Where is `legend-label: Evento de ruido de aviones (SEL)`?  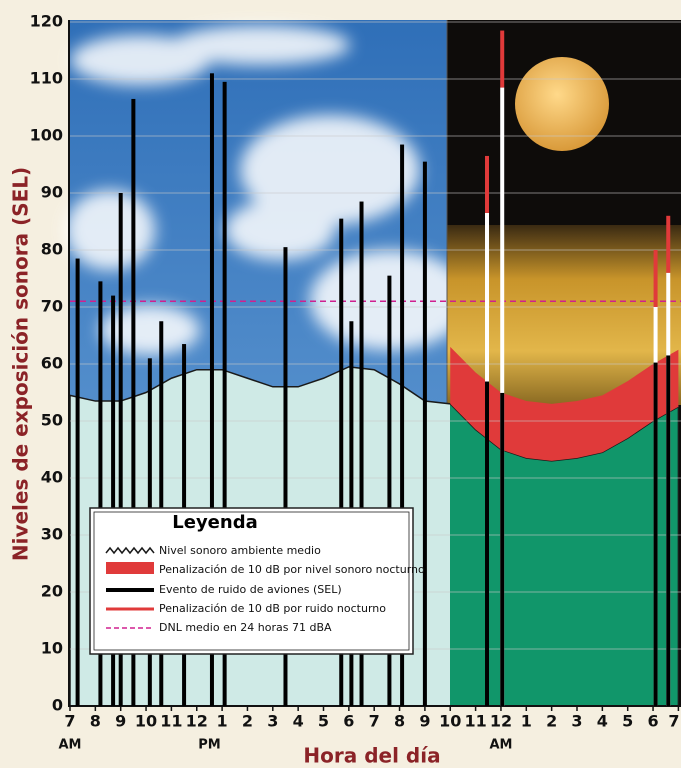 legend-label: Evento de ruido de aviones (SEL) is located at coordinates (250, 589).